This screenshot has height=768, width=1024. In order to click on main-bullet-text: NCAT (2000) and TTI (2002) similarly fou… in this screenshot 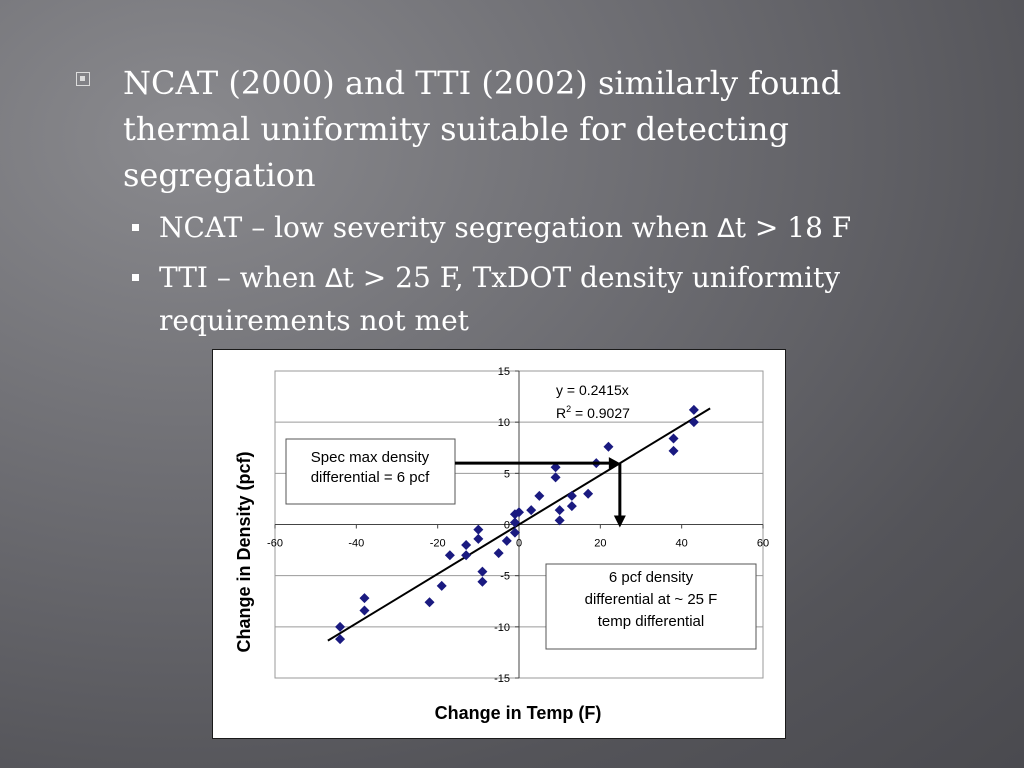, I will do `click(482, 129)`.